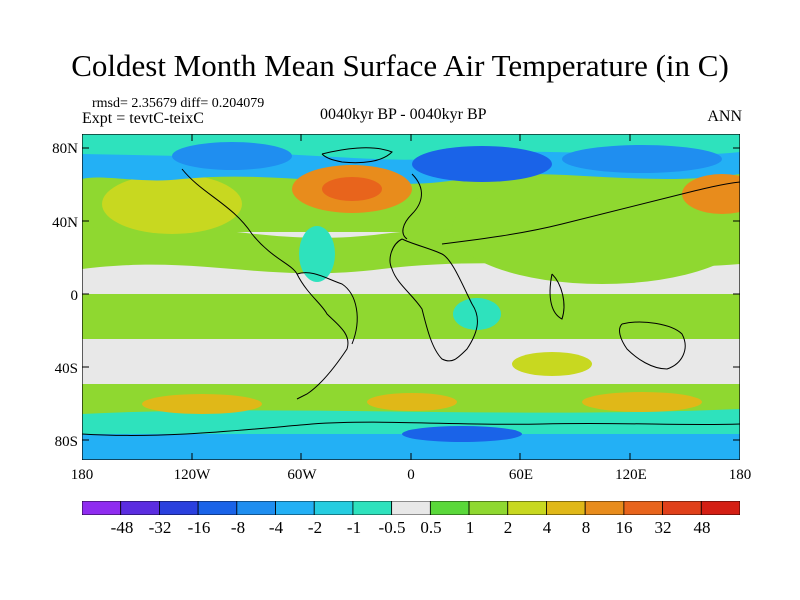 The image size is (800, 600). I want to click on lon-label-60e: 60E, so click(521, 475).